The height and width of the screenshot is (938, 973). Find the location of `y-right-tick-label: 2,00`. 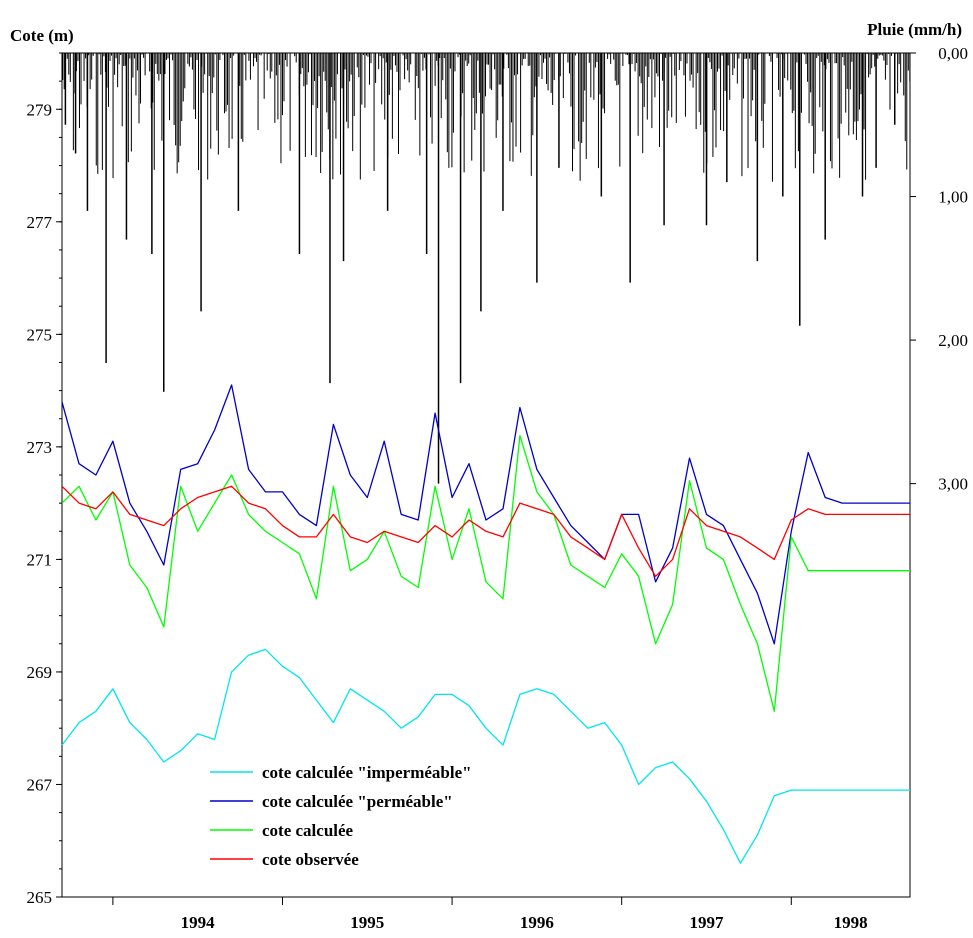

y-right-tick-label: 2,00 is located at coordinates (953, 340).